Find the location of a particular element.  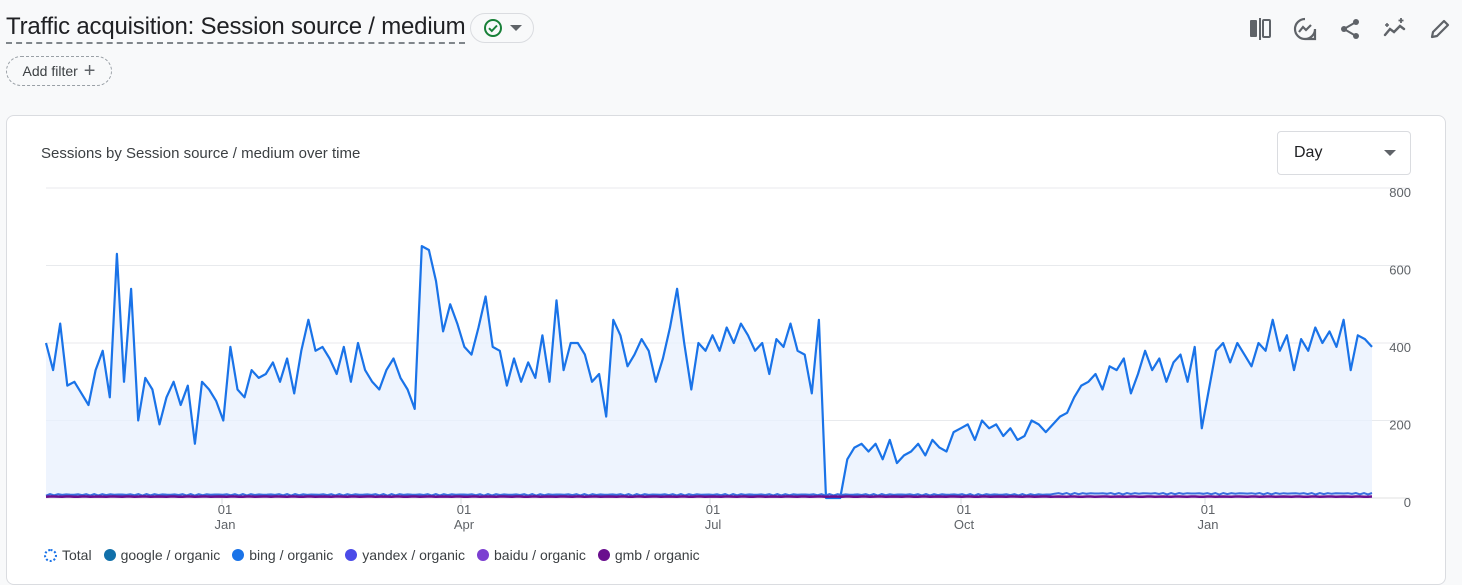

svg-text: 200 is located at coordinates (1400, 425).